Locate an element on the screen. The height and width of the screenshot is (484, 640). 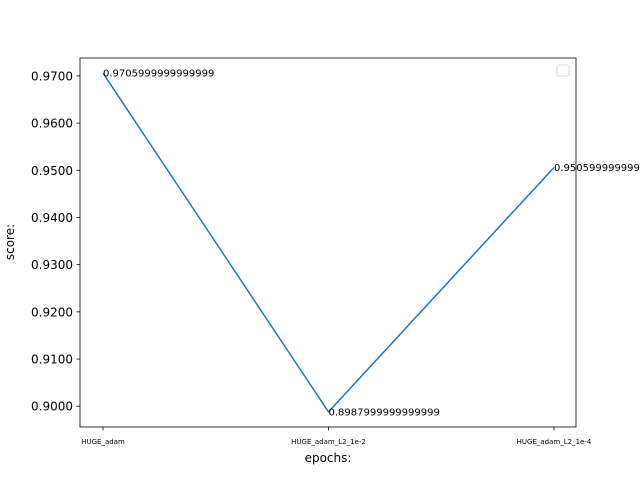
legend is located at coordinates (563, 70).